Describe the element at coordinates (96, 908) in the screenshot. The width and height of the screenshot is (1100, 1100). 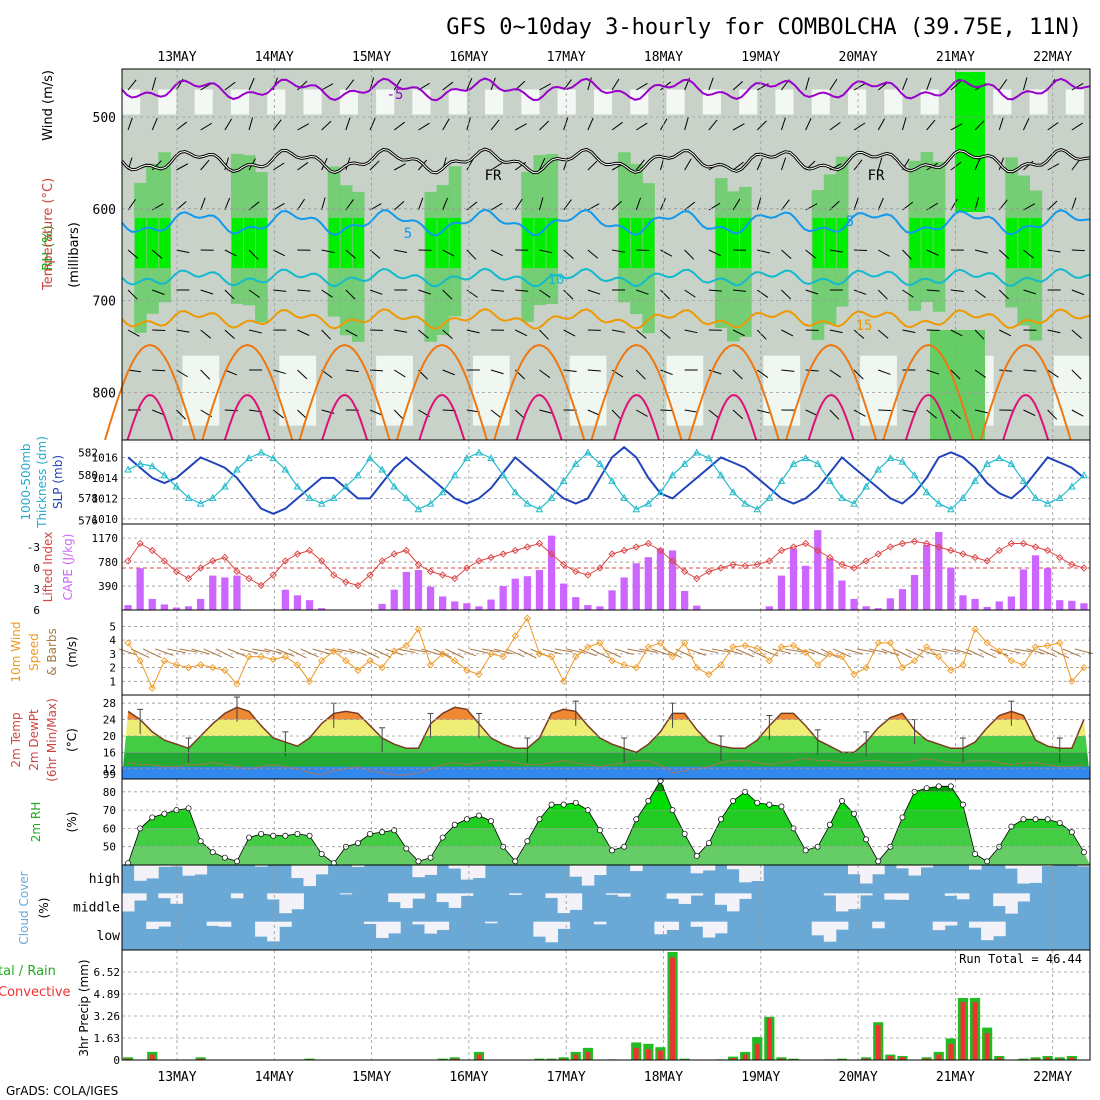
I see `cloud-row-label: middle` at that location.